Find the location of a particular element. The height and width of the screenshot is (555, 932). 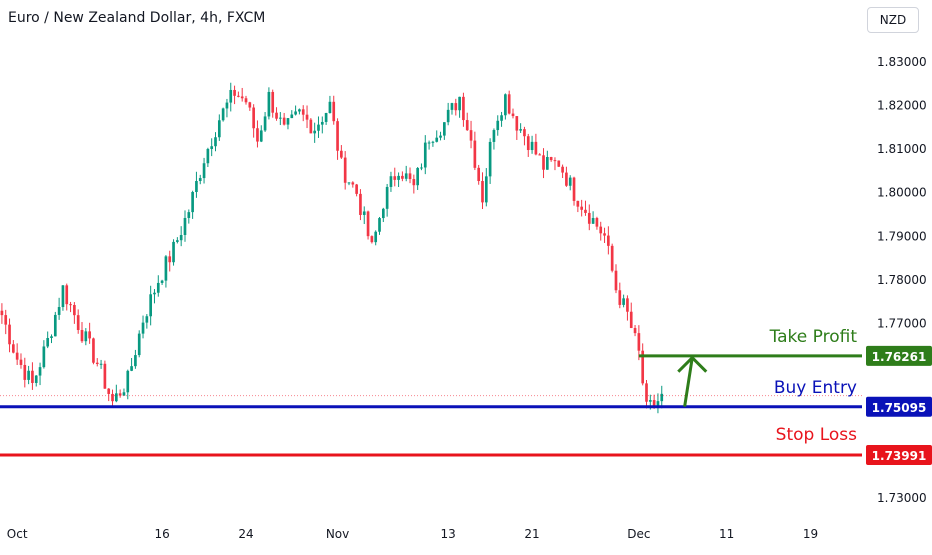

x-tick-label: 24 is located at coordinates (245, 534).